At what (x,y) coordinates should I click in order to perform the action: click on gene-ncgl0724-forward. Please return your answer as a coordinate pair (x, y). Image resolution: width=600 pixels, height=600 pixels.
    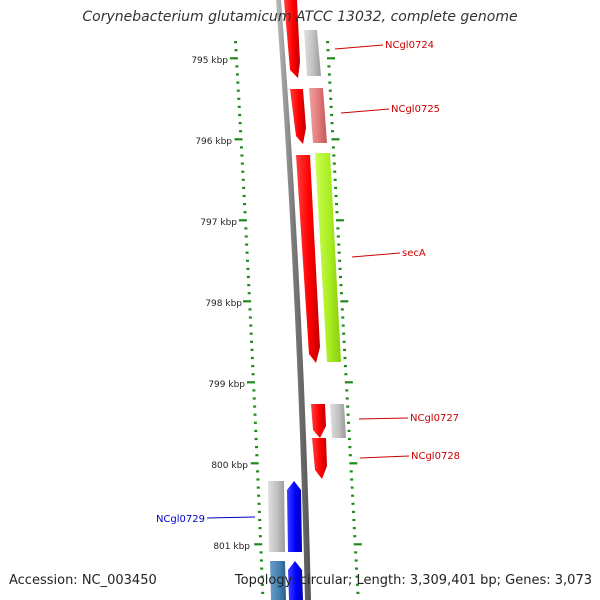
    Looking at the image, I should click on (292, 39).